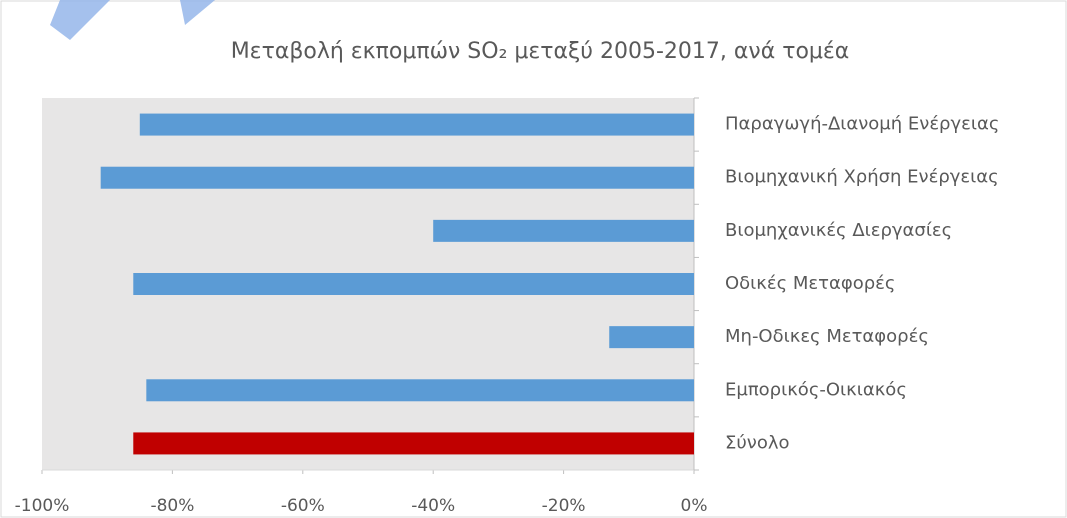 The width and height of the screenshot is (1067, 518). Describe the element at coordinates (757, 442) in the screenshot. I see `category-label: Σύνολο` at that location.